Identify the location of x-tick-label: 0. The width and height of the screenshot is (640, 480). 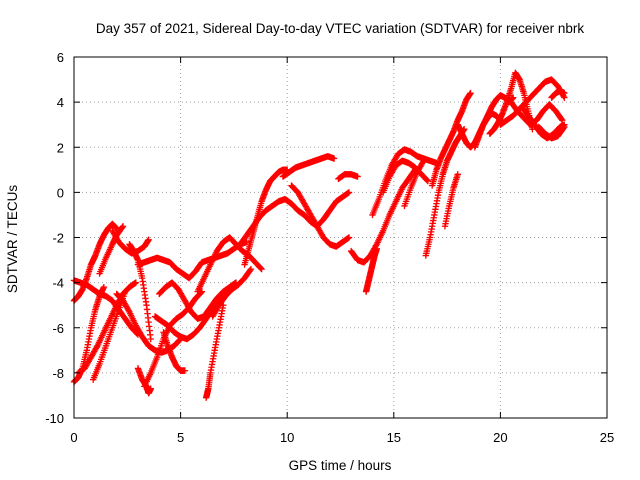
(73, 437).